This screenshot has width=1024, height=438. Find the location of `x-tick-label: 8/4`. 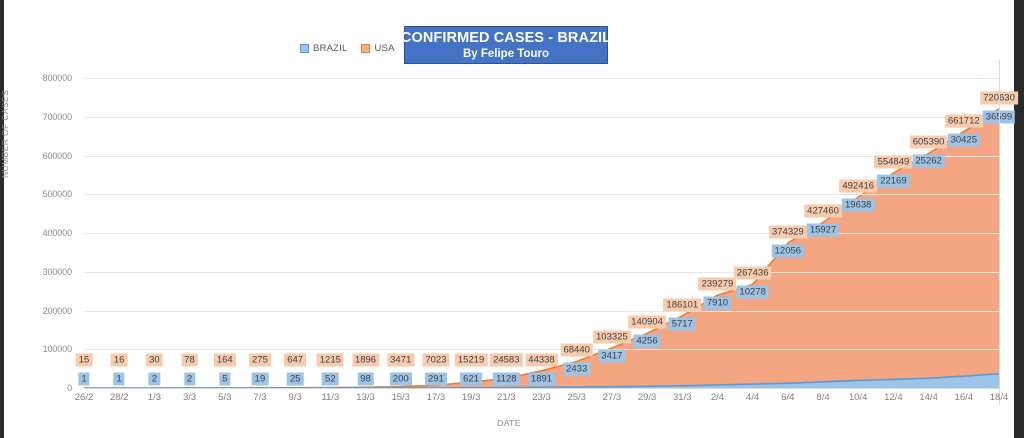

x-tick-label: 8/4 is located at coordinates (823, 397).